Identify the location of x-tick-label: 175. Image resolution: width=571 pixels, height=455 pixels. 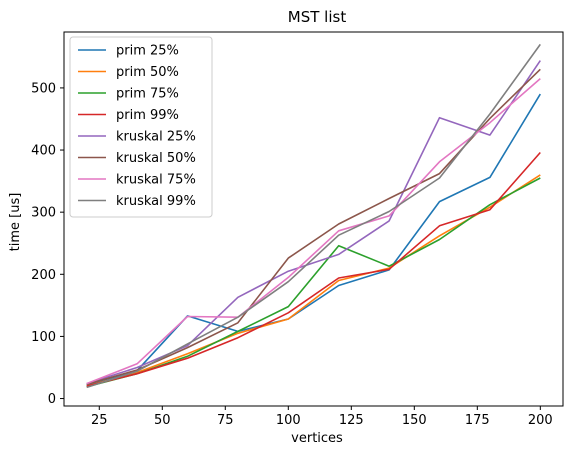
(477, 420).